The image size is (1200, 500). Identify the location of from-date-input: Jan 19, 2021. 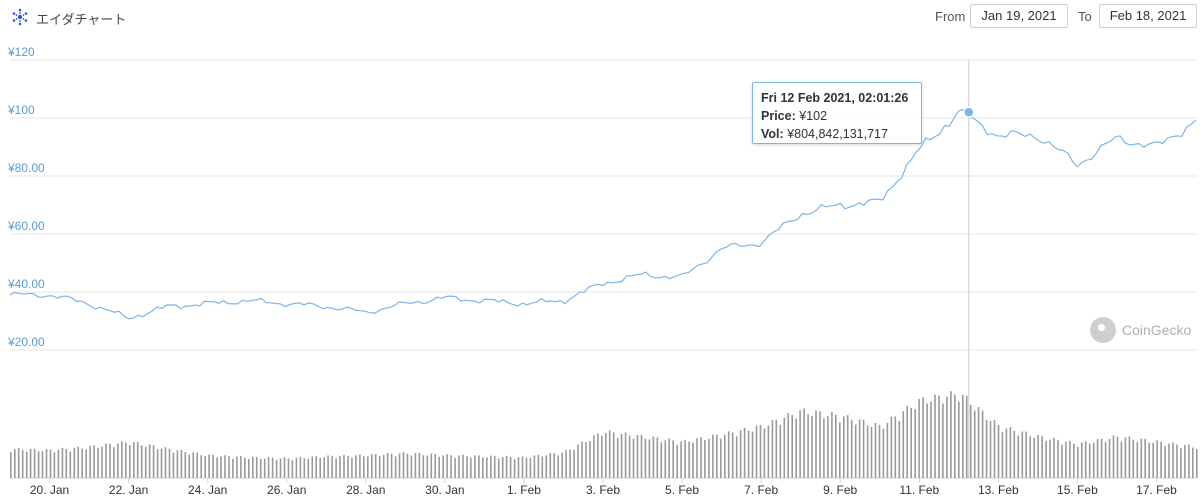
(1019, 16).